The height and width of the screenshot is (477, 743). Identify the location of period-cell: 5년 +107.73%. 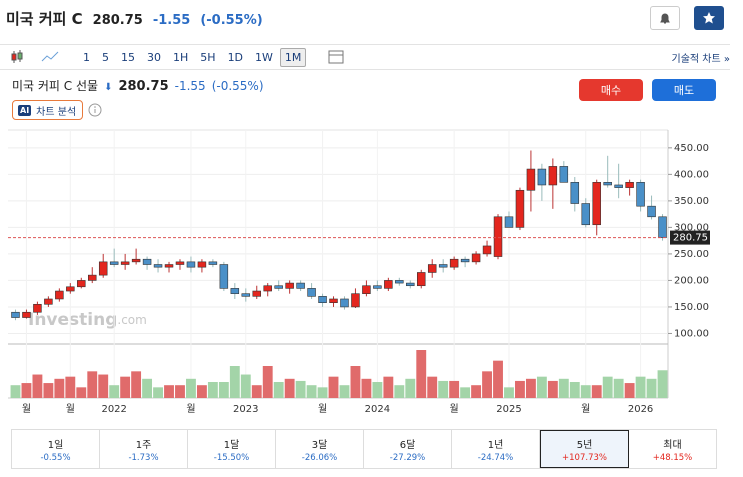
(584, 449).